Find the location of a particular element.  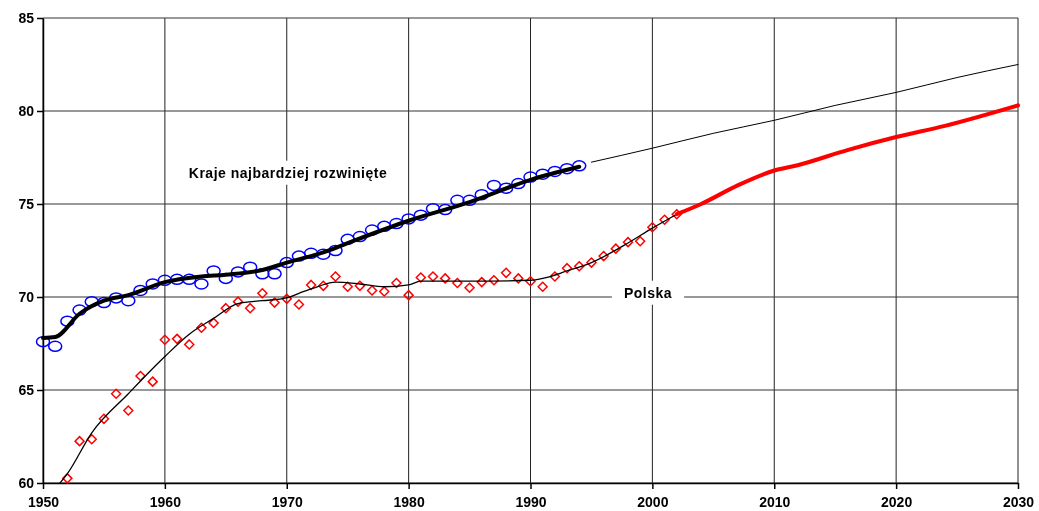

annotation: Polska is located at coordinates (648, 292).